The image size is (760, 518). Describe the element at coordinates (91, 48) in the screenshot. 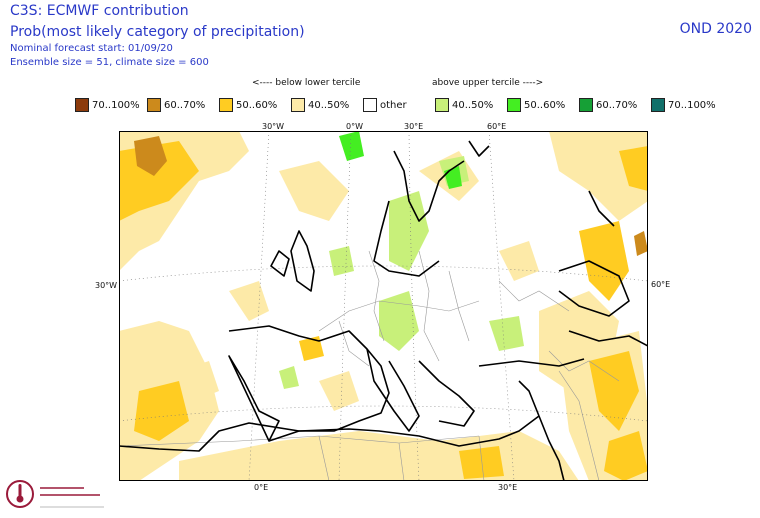

I see `forecast-start-label: Nominal forecast start: 01/09/20` at that location.